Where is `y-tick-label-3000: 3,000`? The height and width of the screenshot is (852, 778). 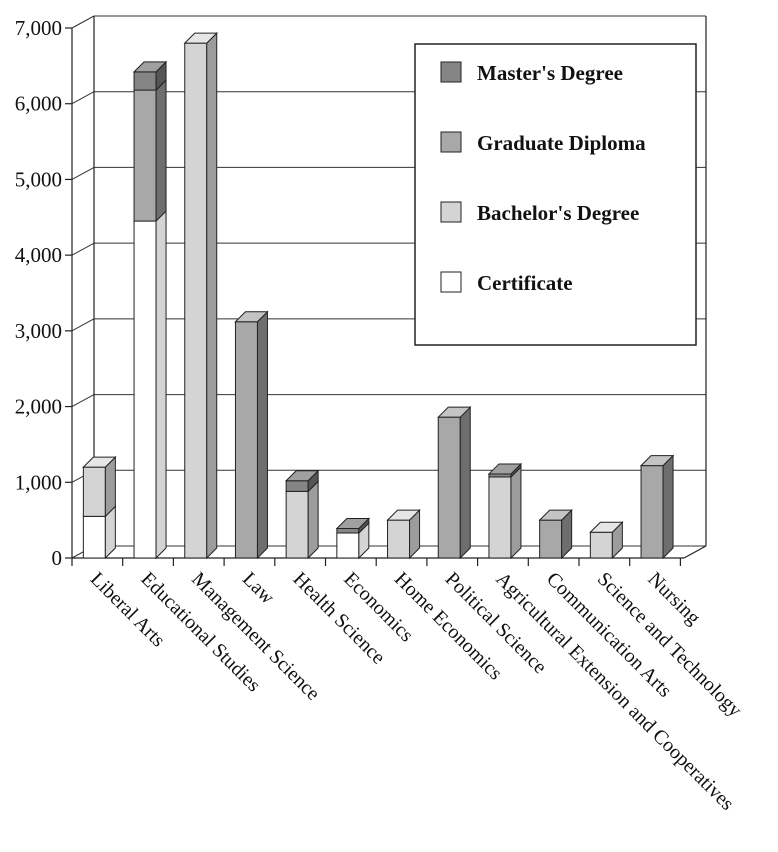
y-tick-label-3000: 3,000 is located at coordinates (38, 331).